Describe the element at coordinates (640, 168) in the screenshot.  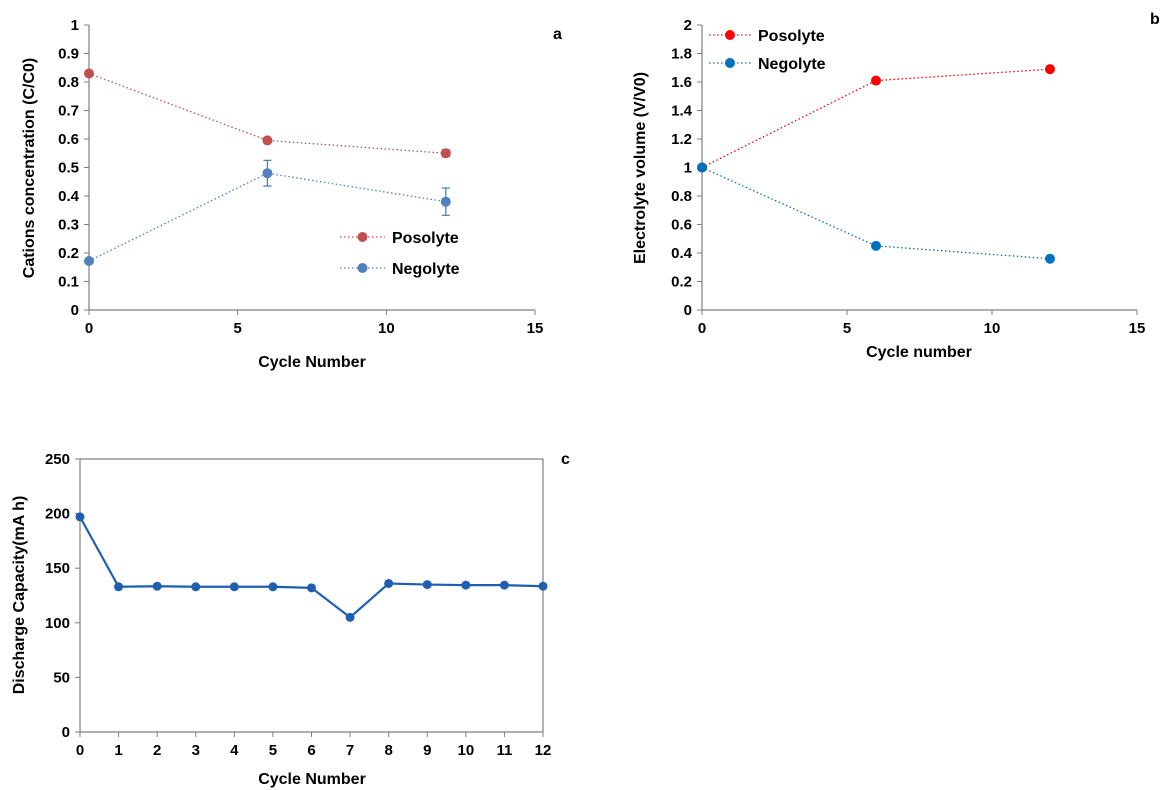
I see `y-axis-title: Electrolyte volume (V/V0)` at that location.